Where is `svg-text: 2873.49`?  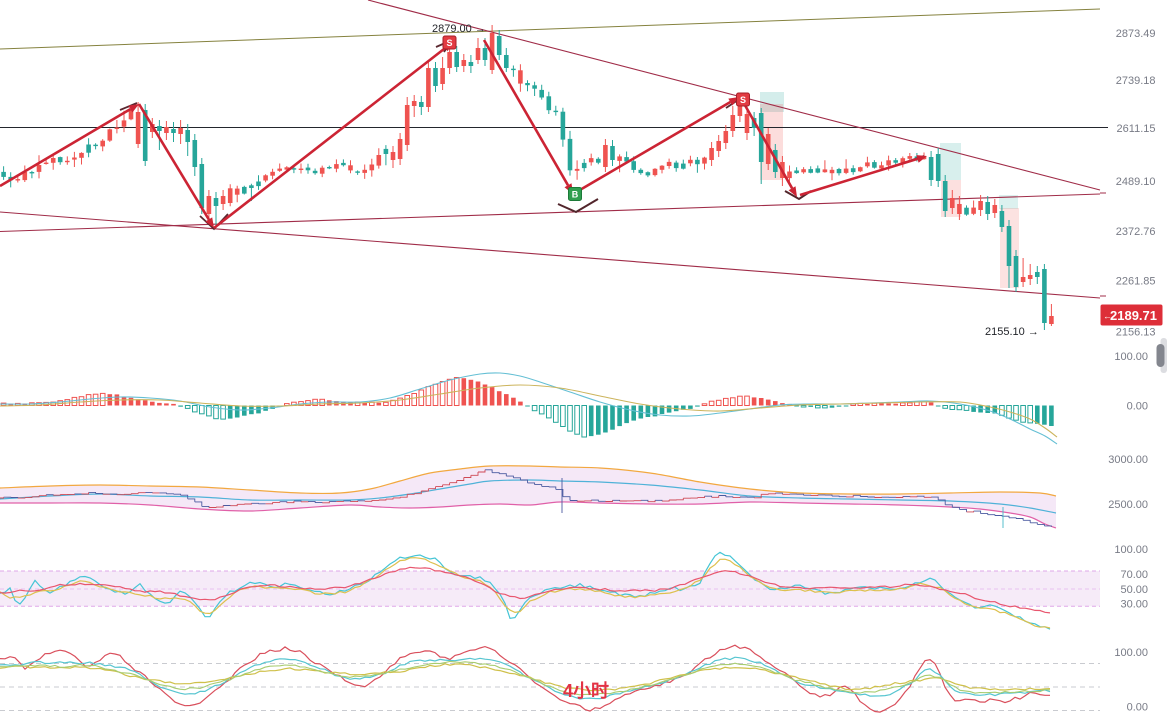 svg-text: 2873.49 is located at coordinates (1136, 34).